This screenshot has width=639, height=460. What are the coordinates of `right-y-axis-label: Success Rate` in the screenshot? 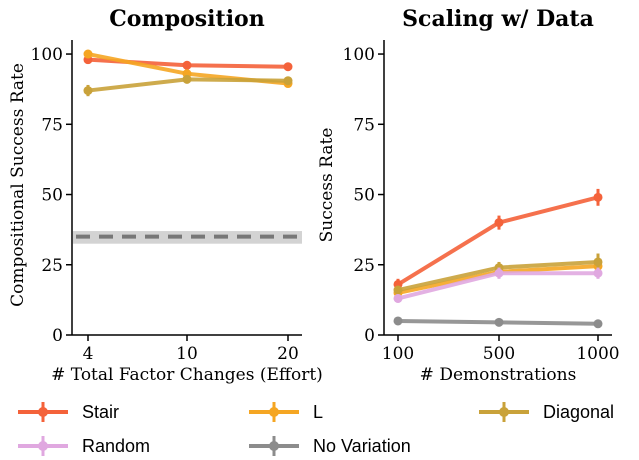 It's located at (327, 185).